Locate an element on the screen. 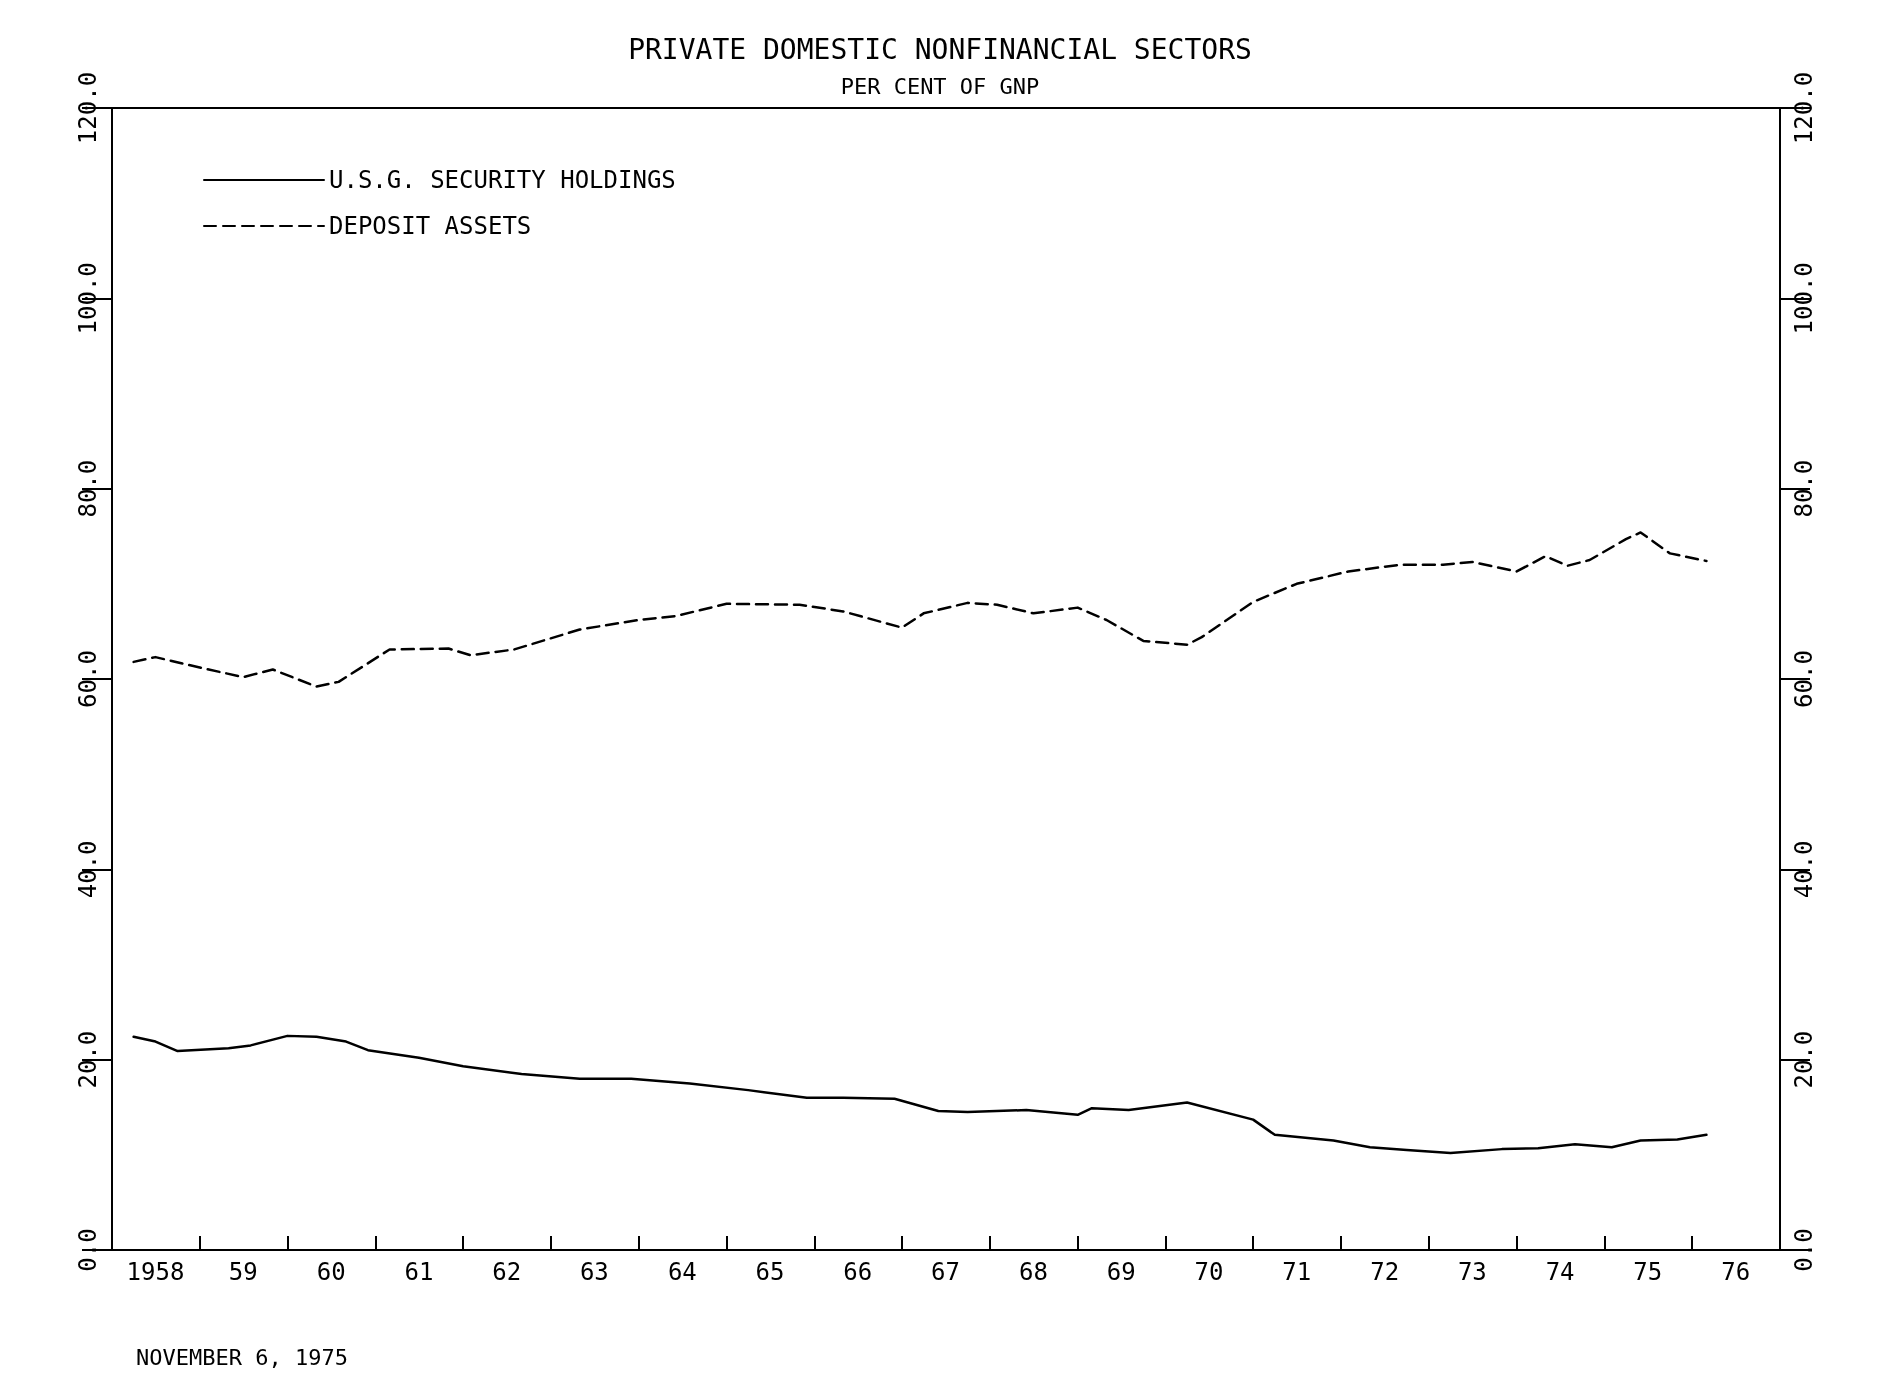  x-tick-label: 74 is located at coordinates (1560, 1272).